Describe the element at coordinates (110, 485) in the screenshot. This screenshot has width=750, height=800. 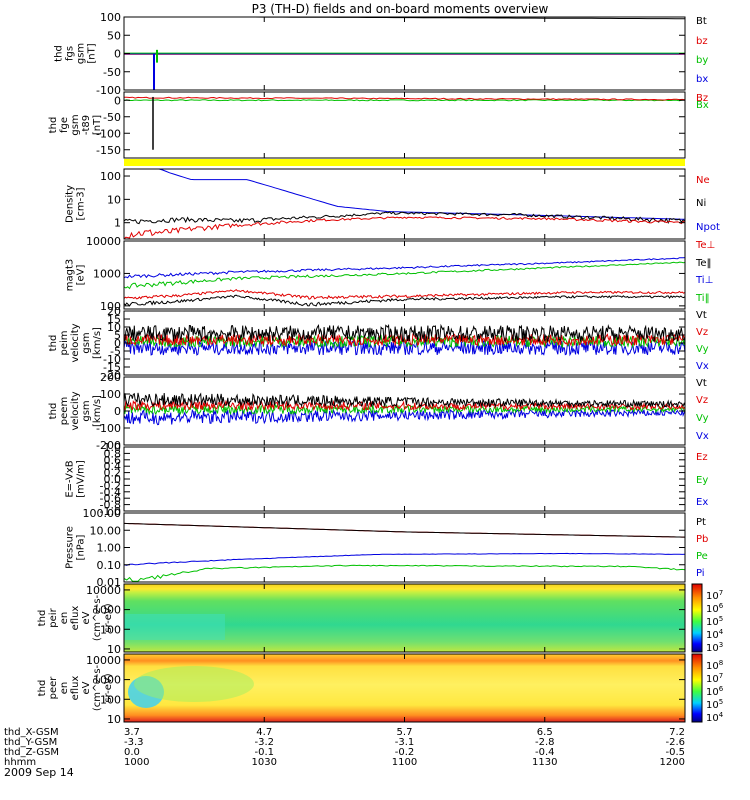
I see `panel-efield-ytick-label: -0.2` at that location.